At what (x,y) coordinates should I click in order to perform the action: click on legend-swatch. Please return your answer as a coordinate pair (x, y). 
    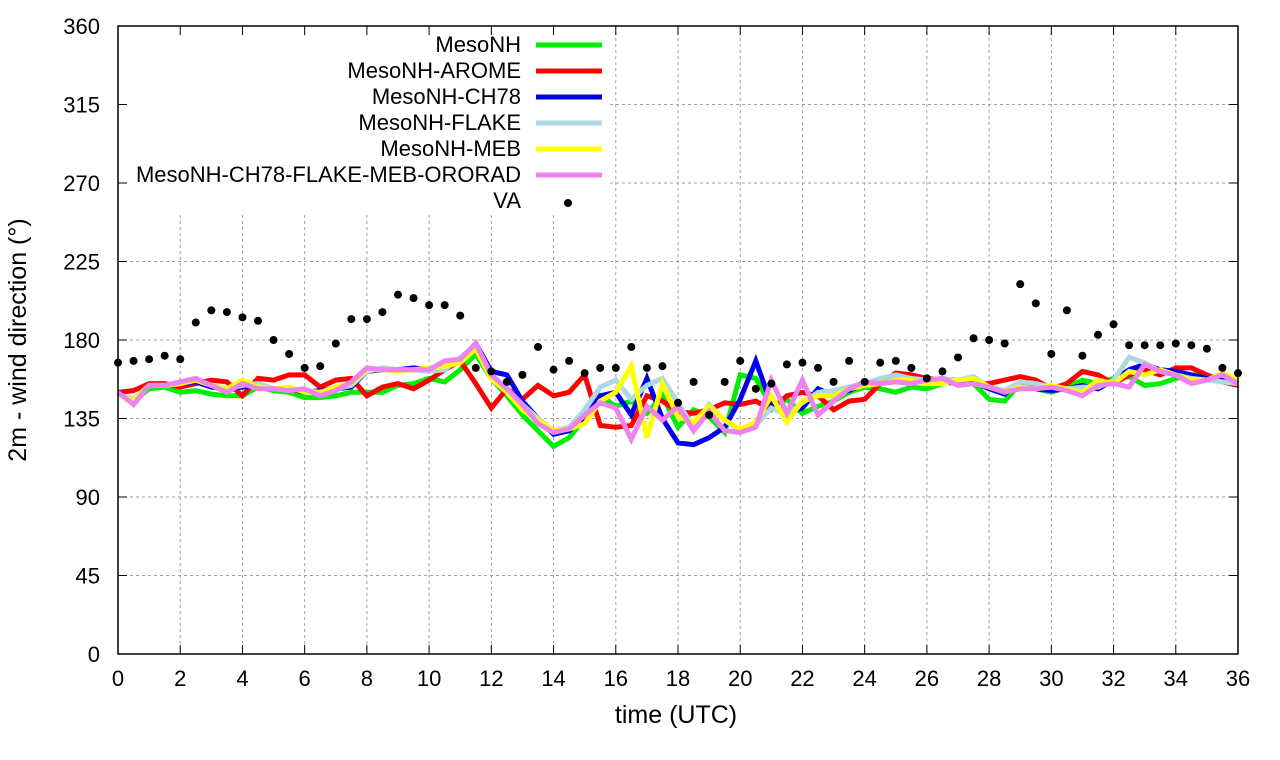
    Looking at the image, I should click on (568, 203).